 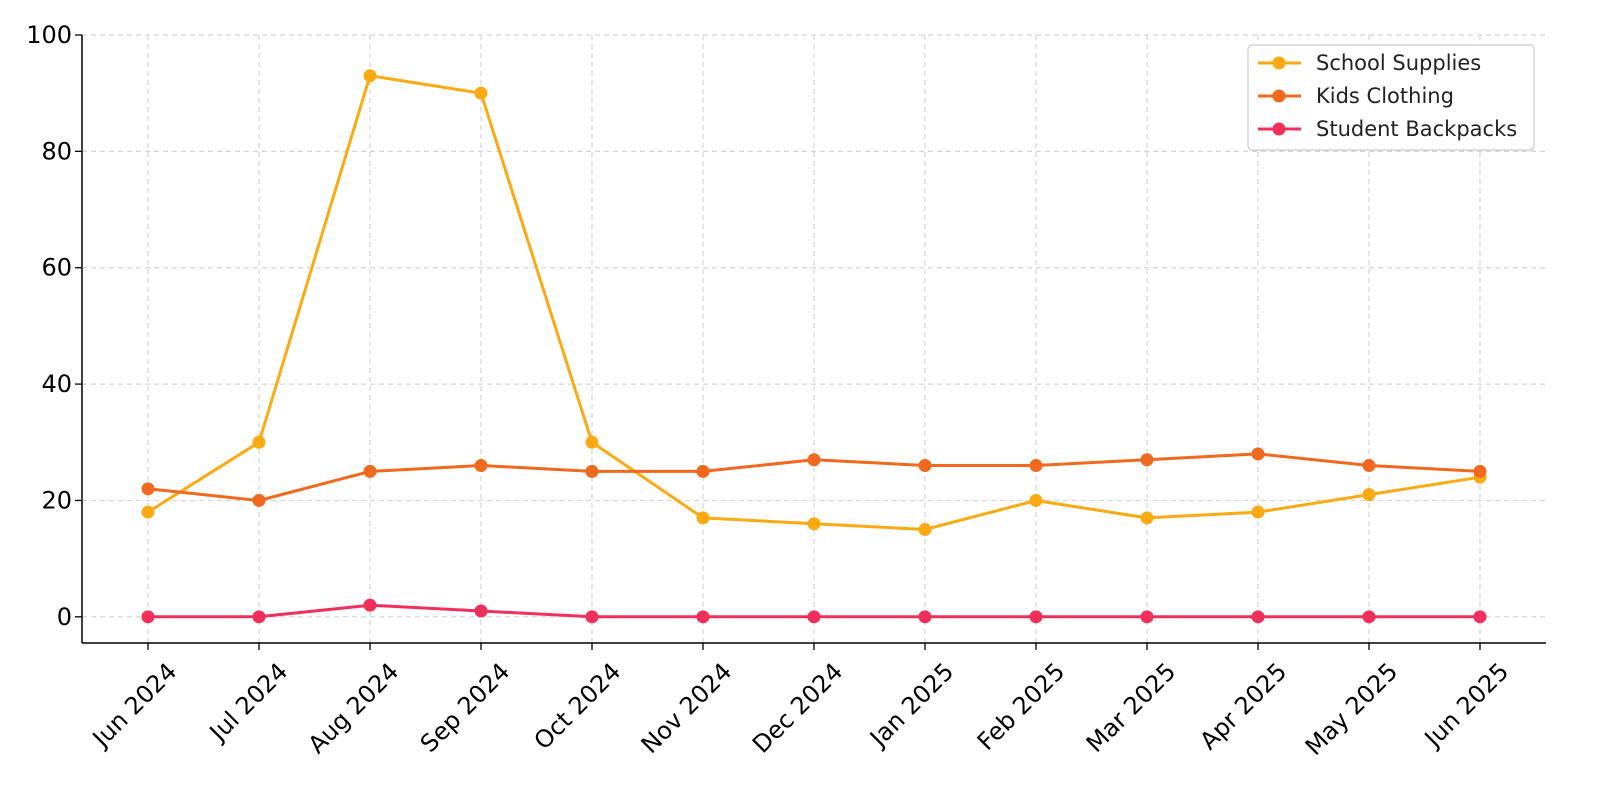 What do you see at coordinates (578, 706) in the screenshot?
I see `x-tick-label: Oct 2024` at bounding box center [578, 706].